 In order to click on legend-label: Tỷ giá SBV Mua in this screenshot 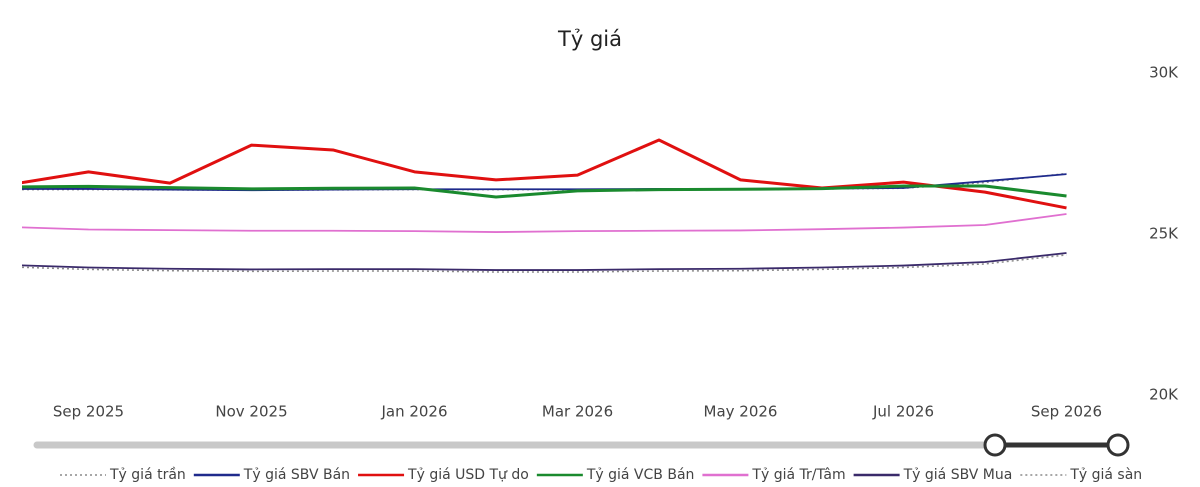, I will do `click(958, 475)`.